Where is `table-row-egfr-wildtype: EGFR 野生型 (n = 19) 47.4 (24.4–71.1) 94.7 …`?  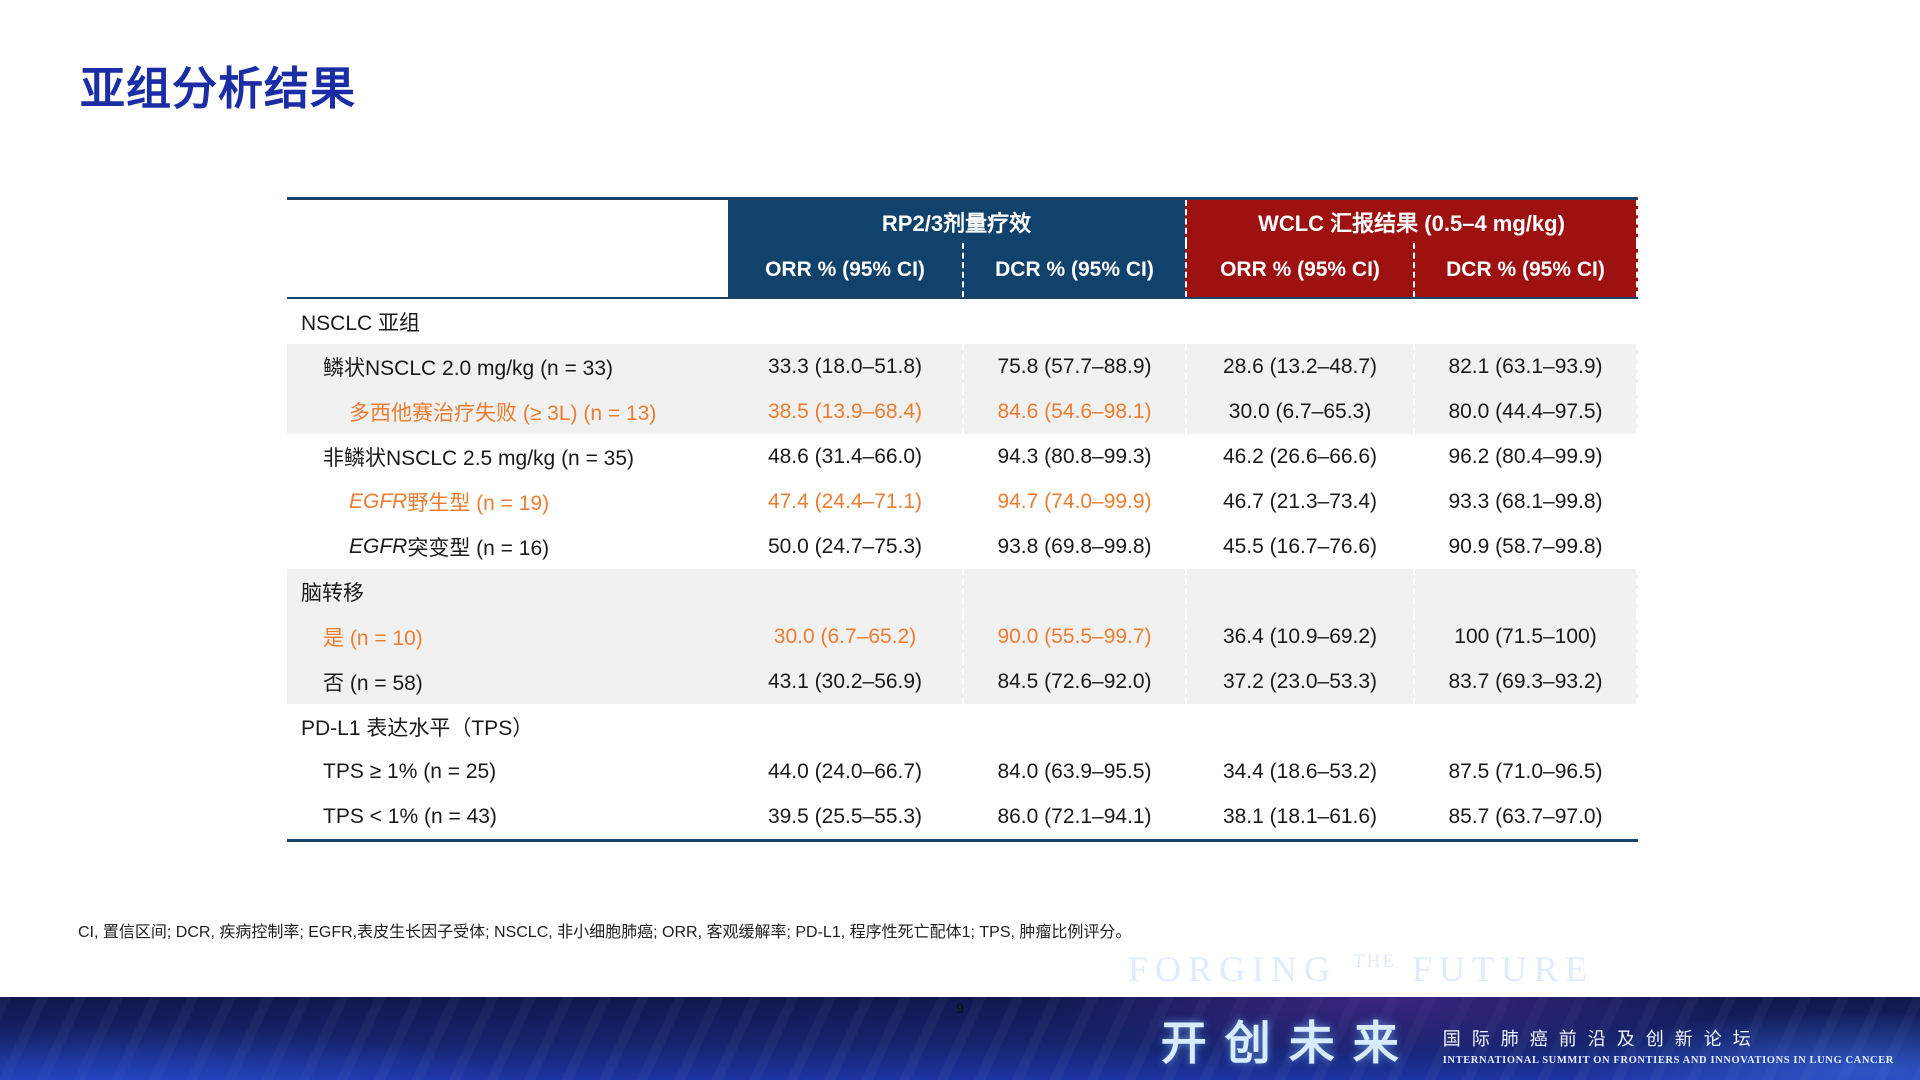 table-row-egfr-wildtype: EGFR 野生型 (n = 19) 47.4 (24.4–71.1) 94.7 … is located at coordinates (962, 501).